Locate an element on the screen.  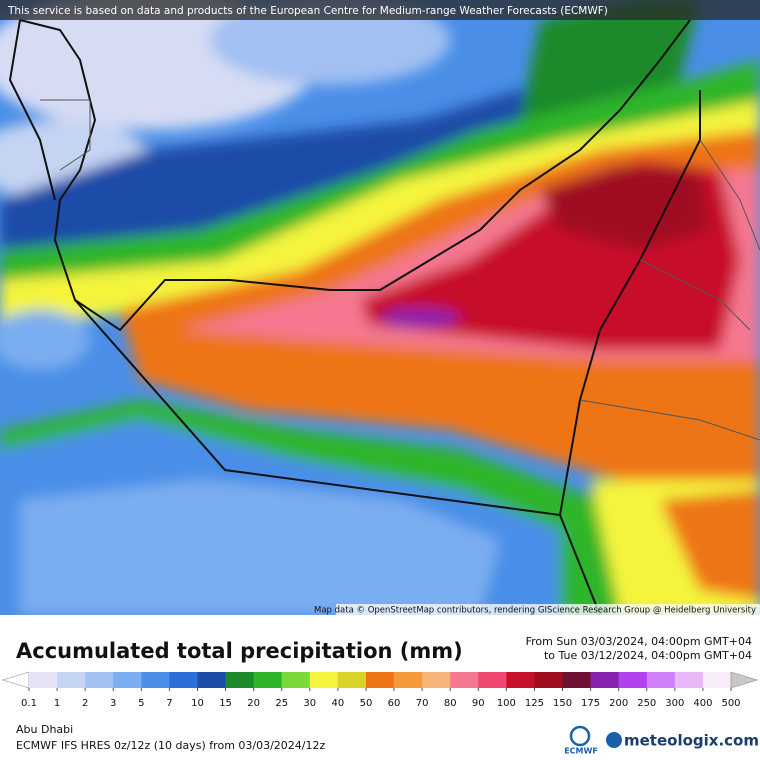
legend-label: 300 is located at coordinates (674, 703).